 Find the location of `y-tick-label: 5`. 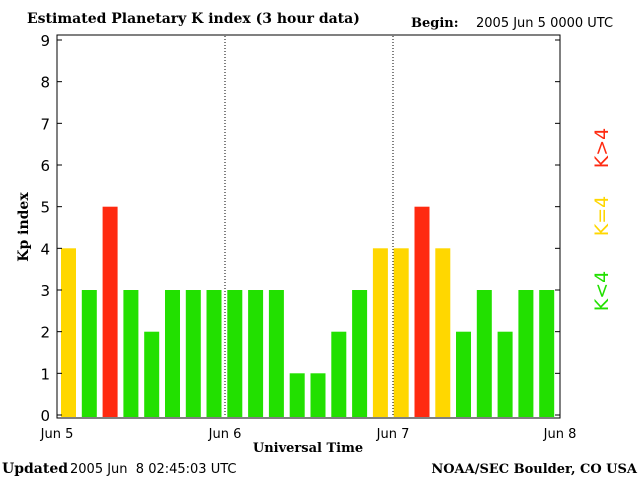

y-tick-label: 5 is located at coordinates (45, 208).